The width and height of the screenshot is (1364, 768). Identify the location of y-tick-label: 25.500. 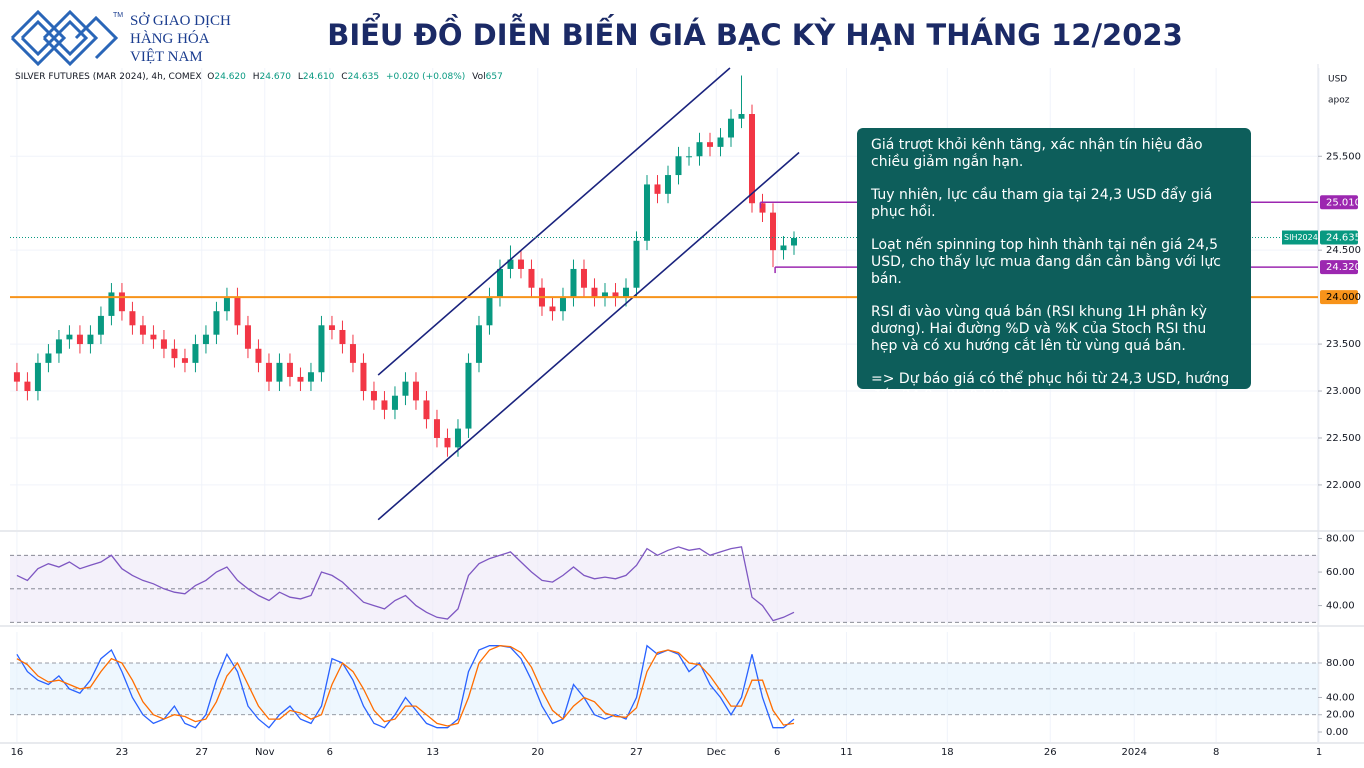
(1343, 156).